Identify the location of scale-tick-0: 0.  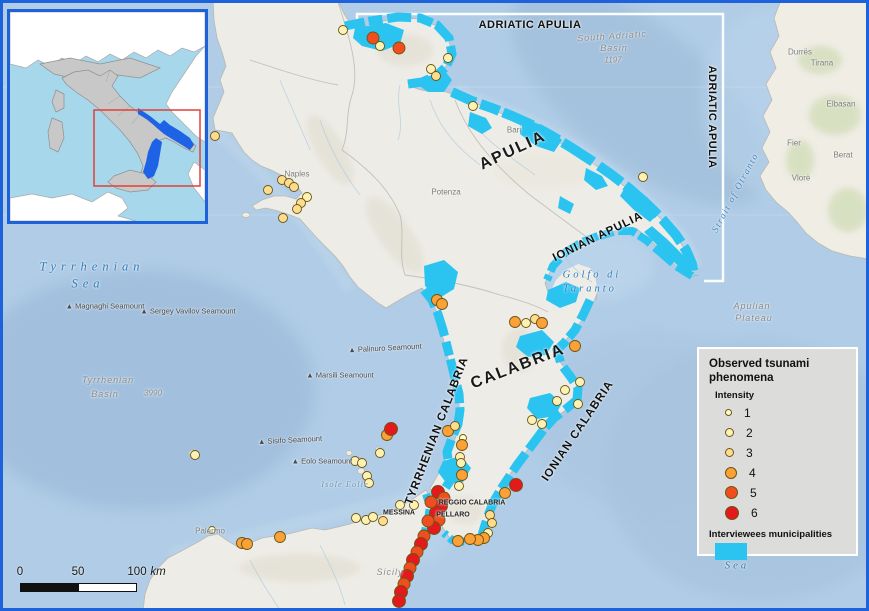
(20, 572).